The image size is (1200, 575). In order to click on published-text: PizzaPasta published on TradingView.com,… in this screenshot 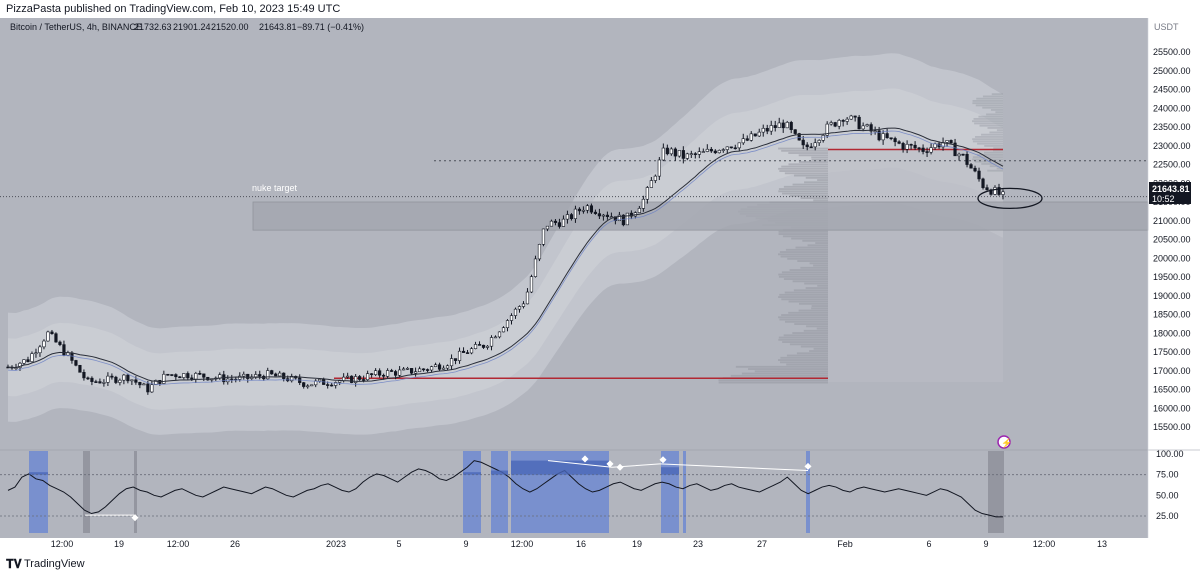, I will do `click(173, 9)`.